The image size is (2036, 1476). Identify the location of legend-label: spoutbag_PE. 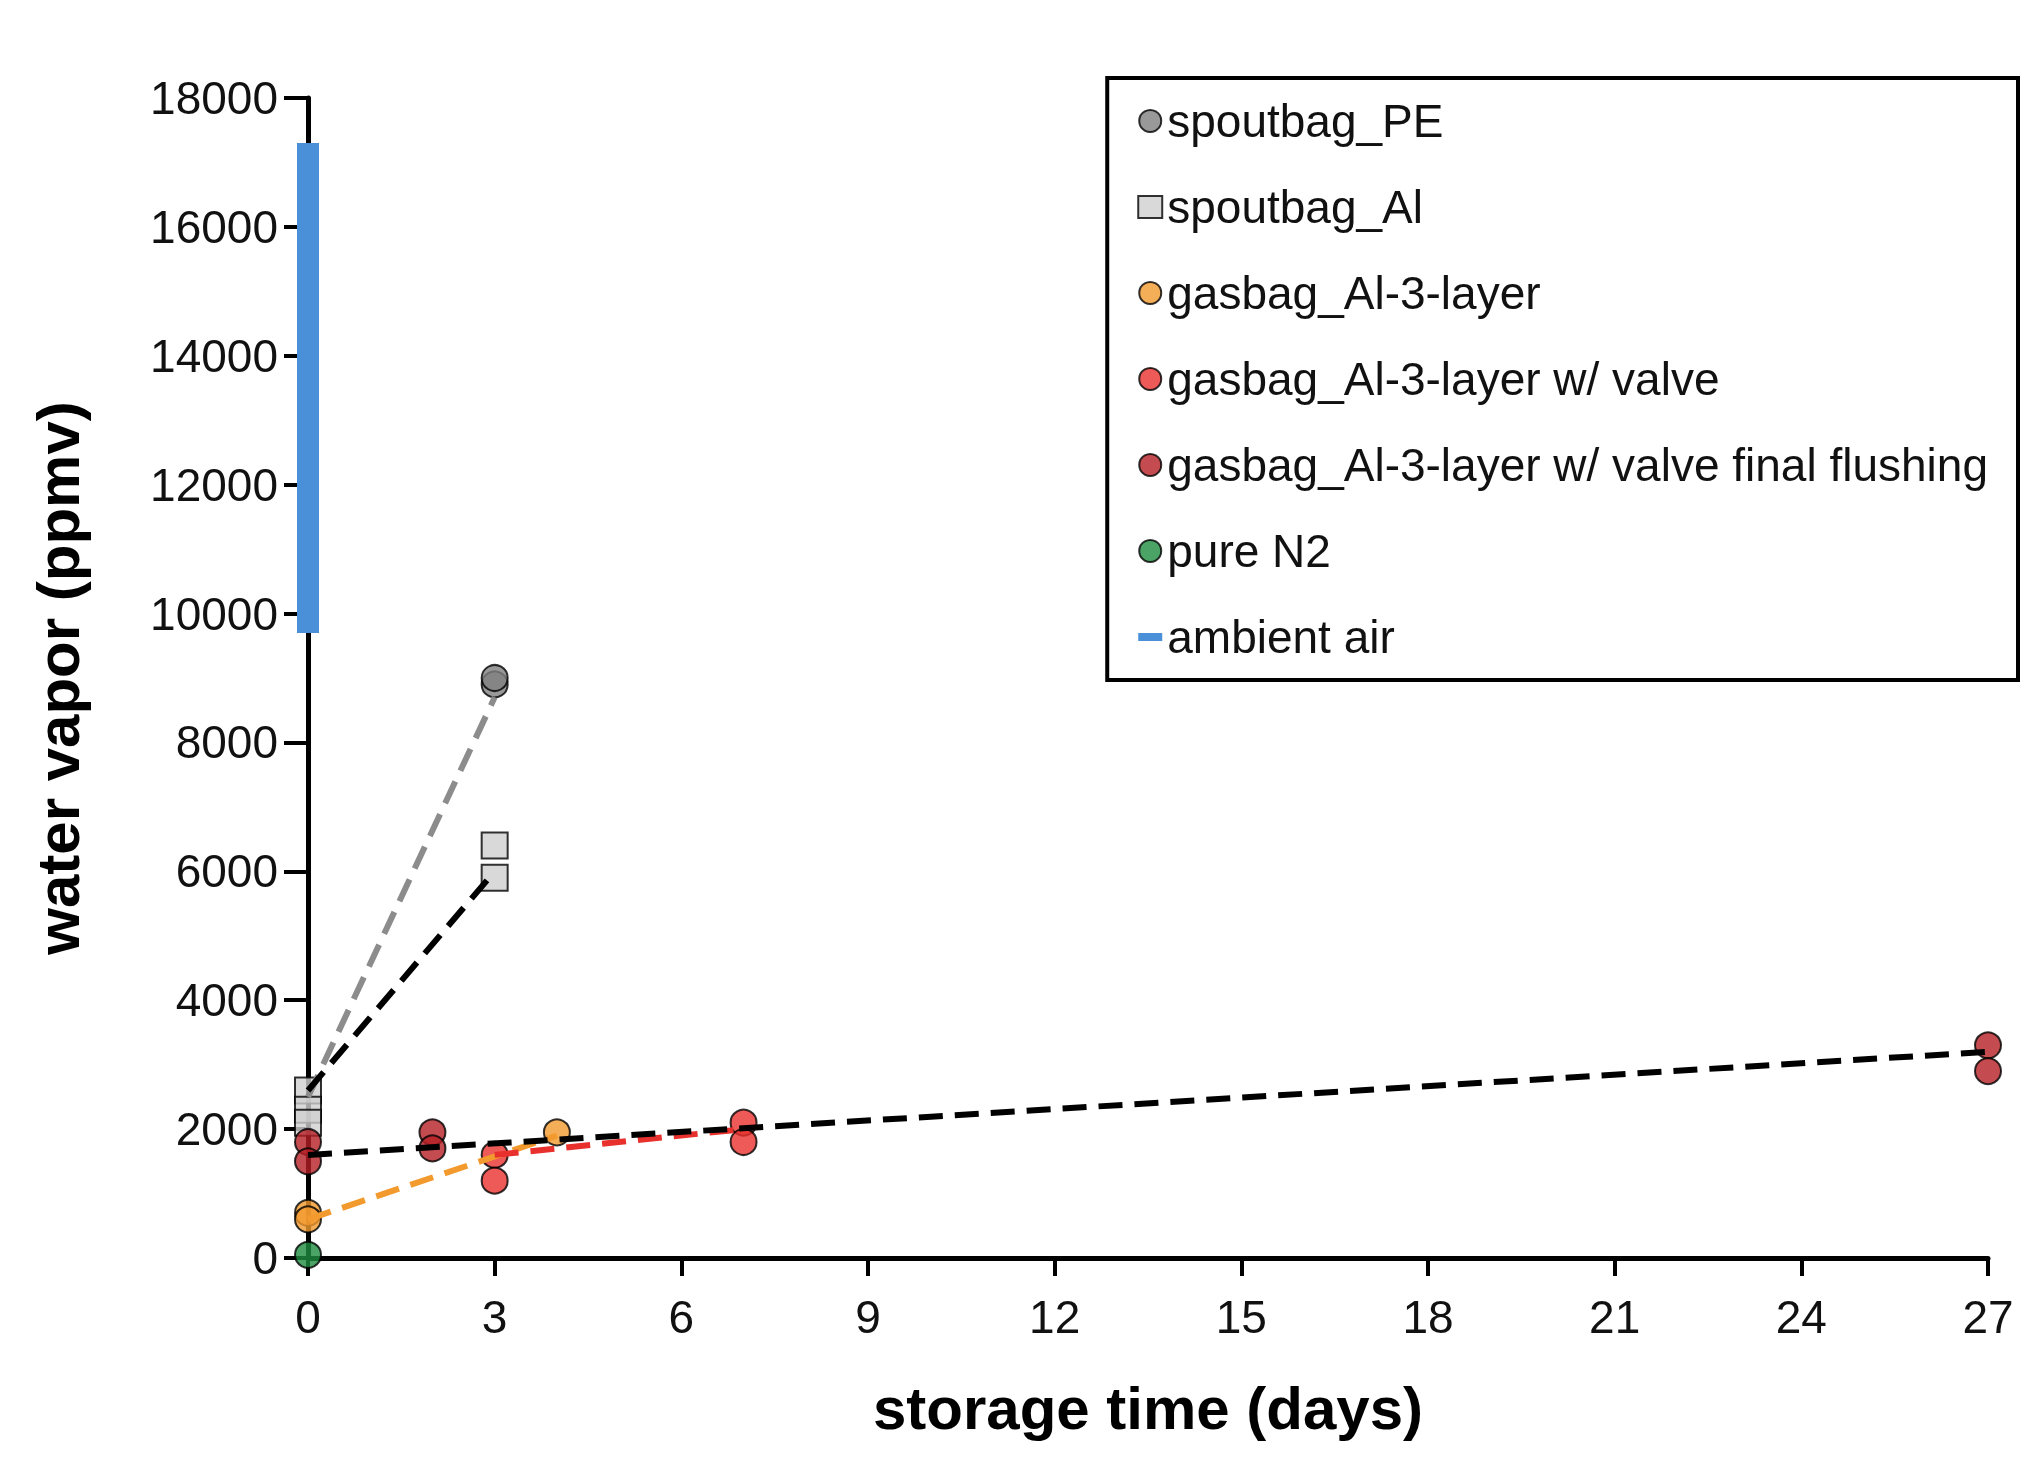
(1305, 121).